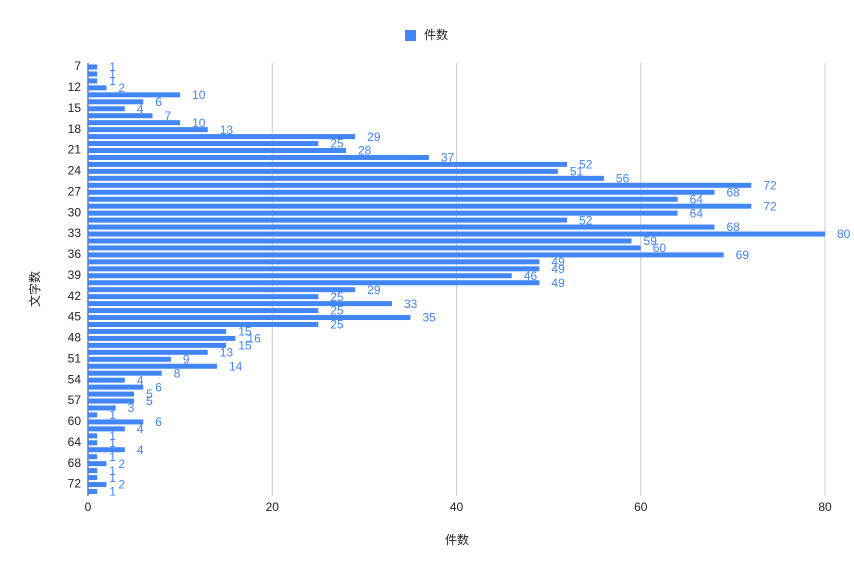 The image size is (854, 582). I want to click on data-label: 15, so click(245, 332).